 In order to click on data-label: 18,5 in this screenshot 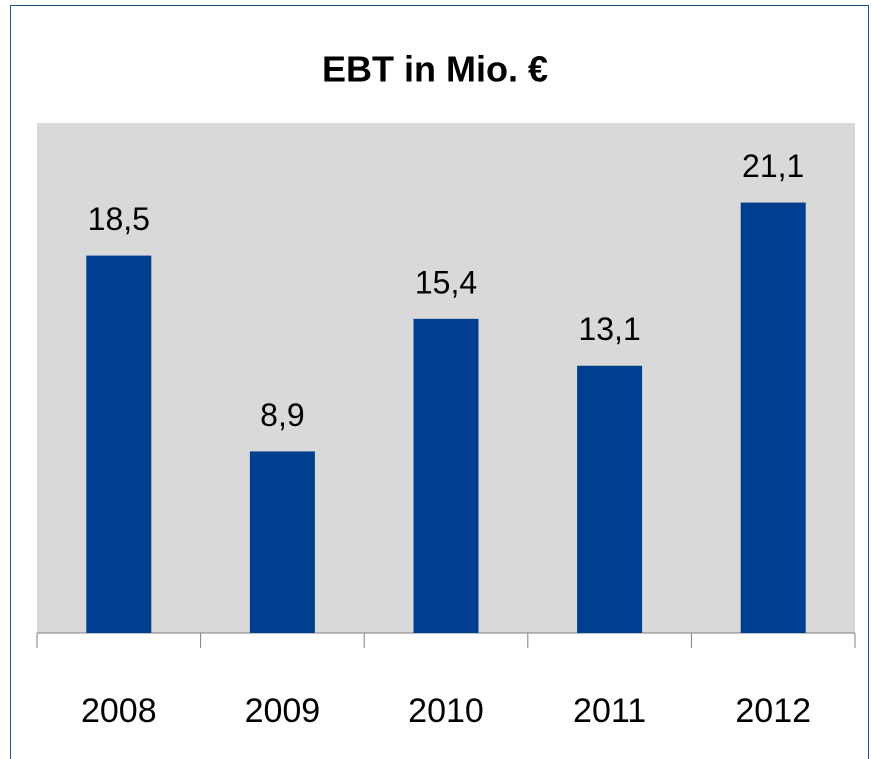, I will do `click(119, 219)`.